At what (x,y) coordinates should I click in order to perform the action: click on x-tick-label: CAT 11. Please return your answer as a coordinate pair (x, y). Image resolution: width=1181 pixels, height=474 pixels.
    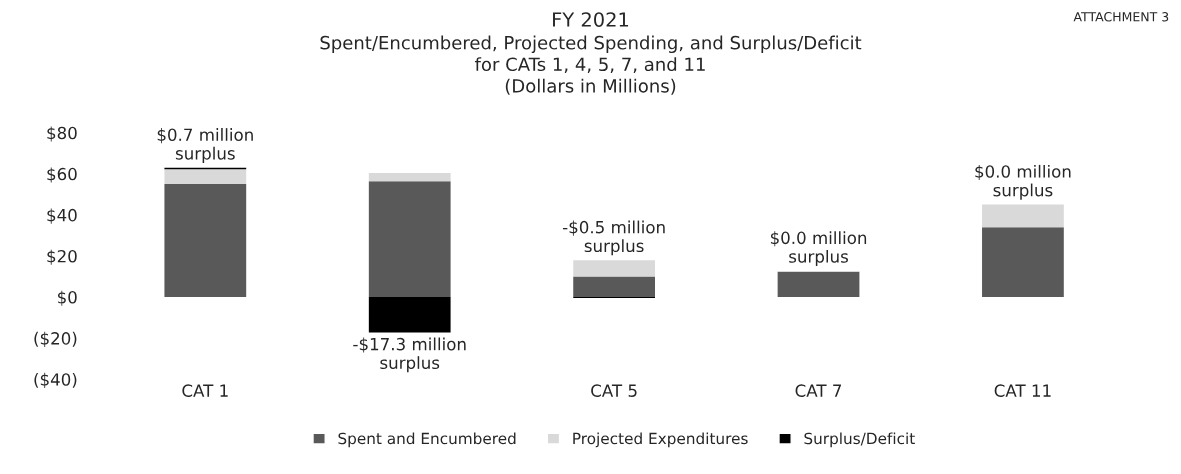
    Looking at the image, I should click on (1022, 390).